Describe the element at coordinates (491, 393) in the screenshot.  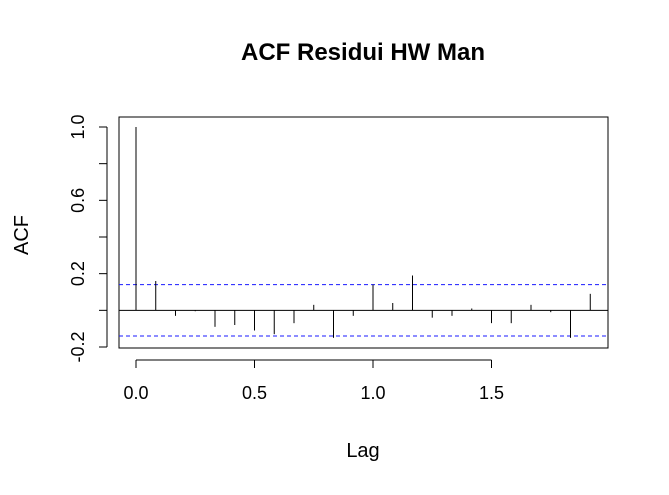
I see `x-tick-label: 1.5` at that location.